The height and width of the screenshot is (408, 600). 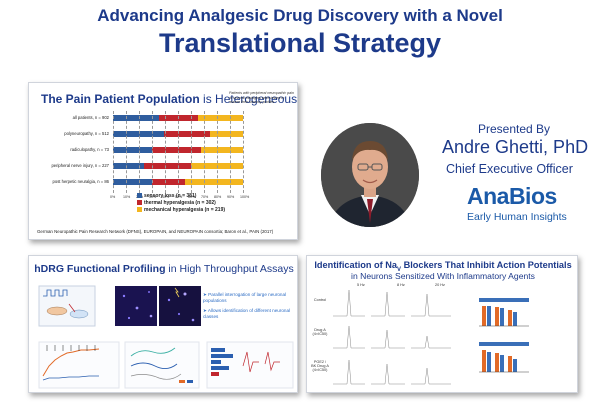 What do you see at coordinates (431, 337) in the screenshot?
I see `nav-traces-figure` at bounding box center [431, 337].